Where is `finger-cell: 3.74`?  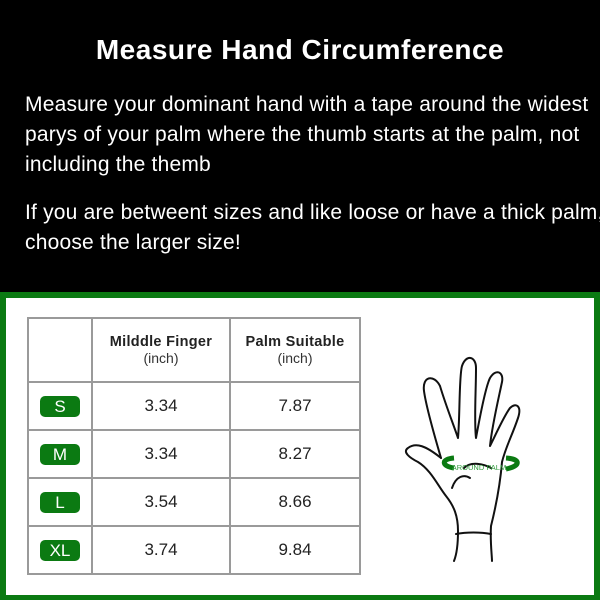
finger-cell: 3.74 is located at coordinates (161, 550).